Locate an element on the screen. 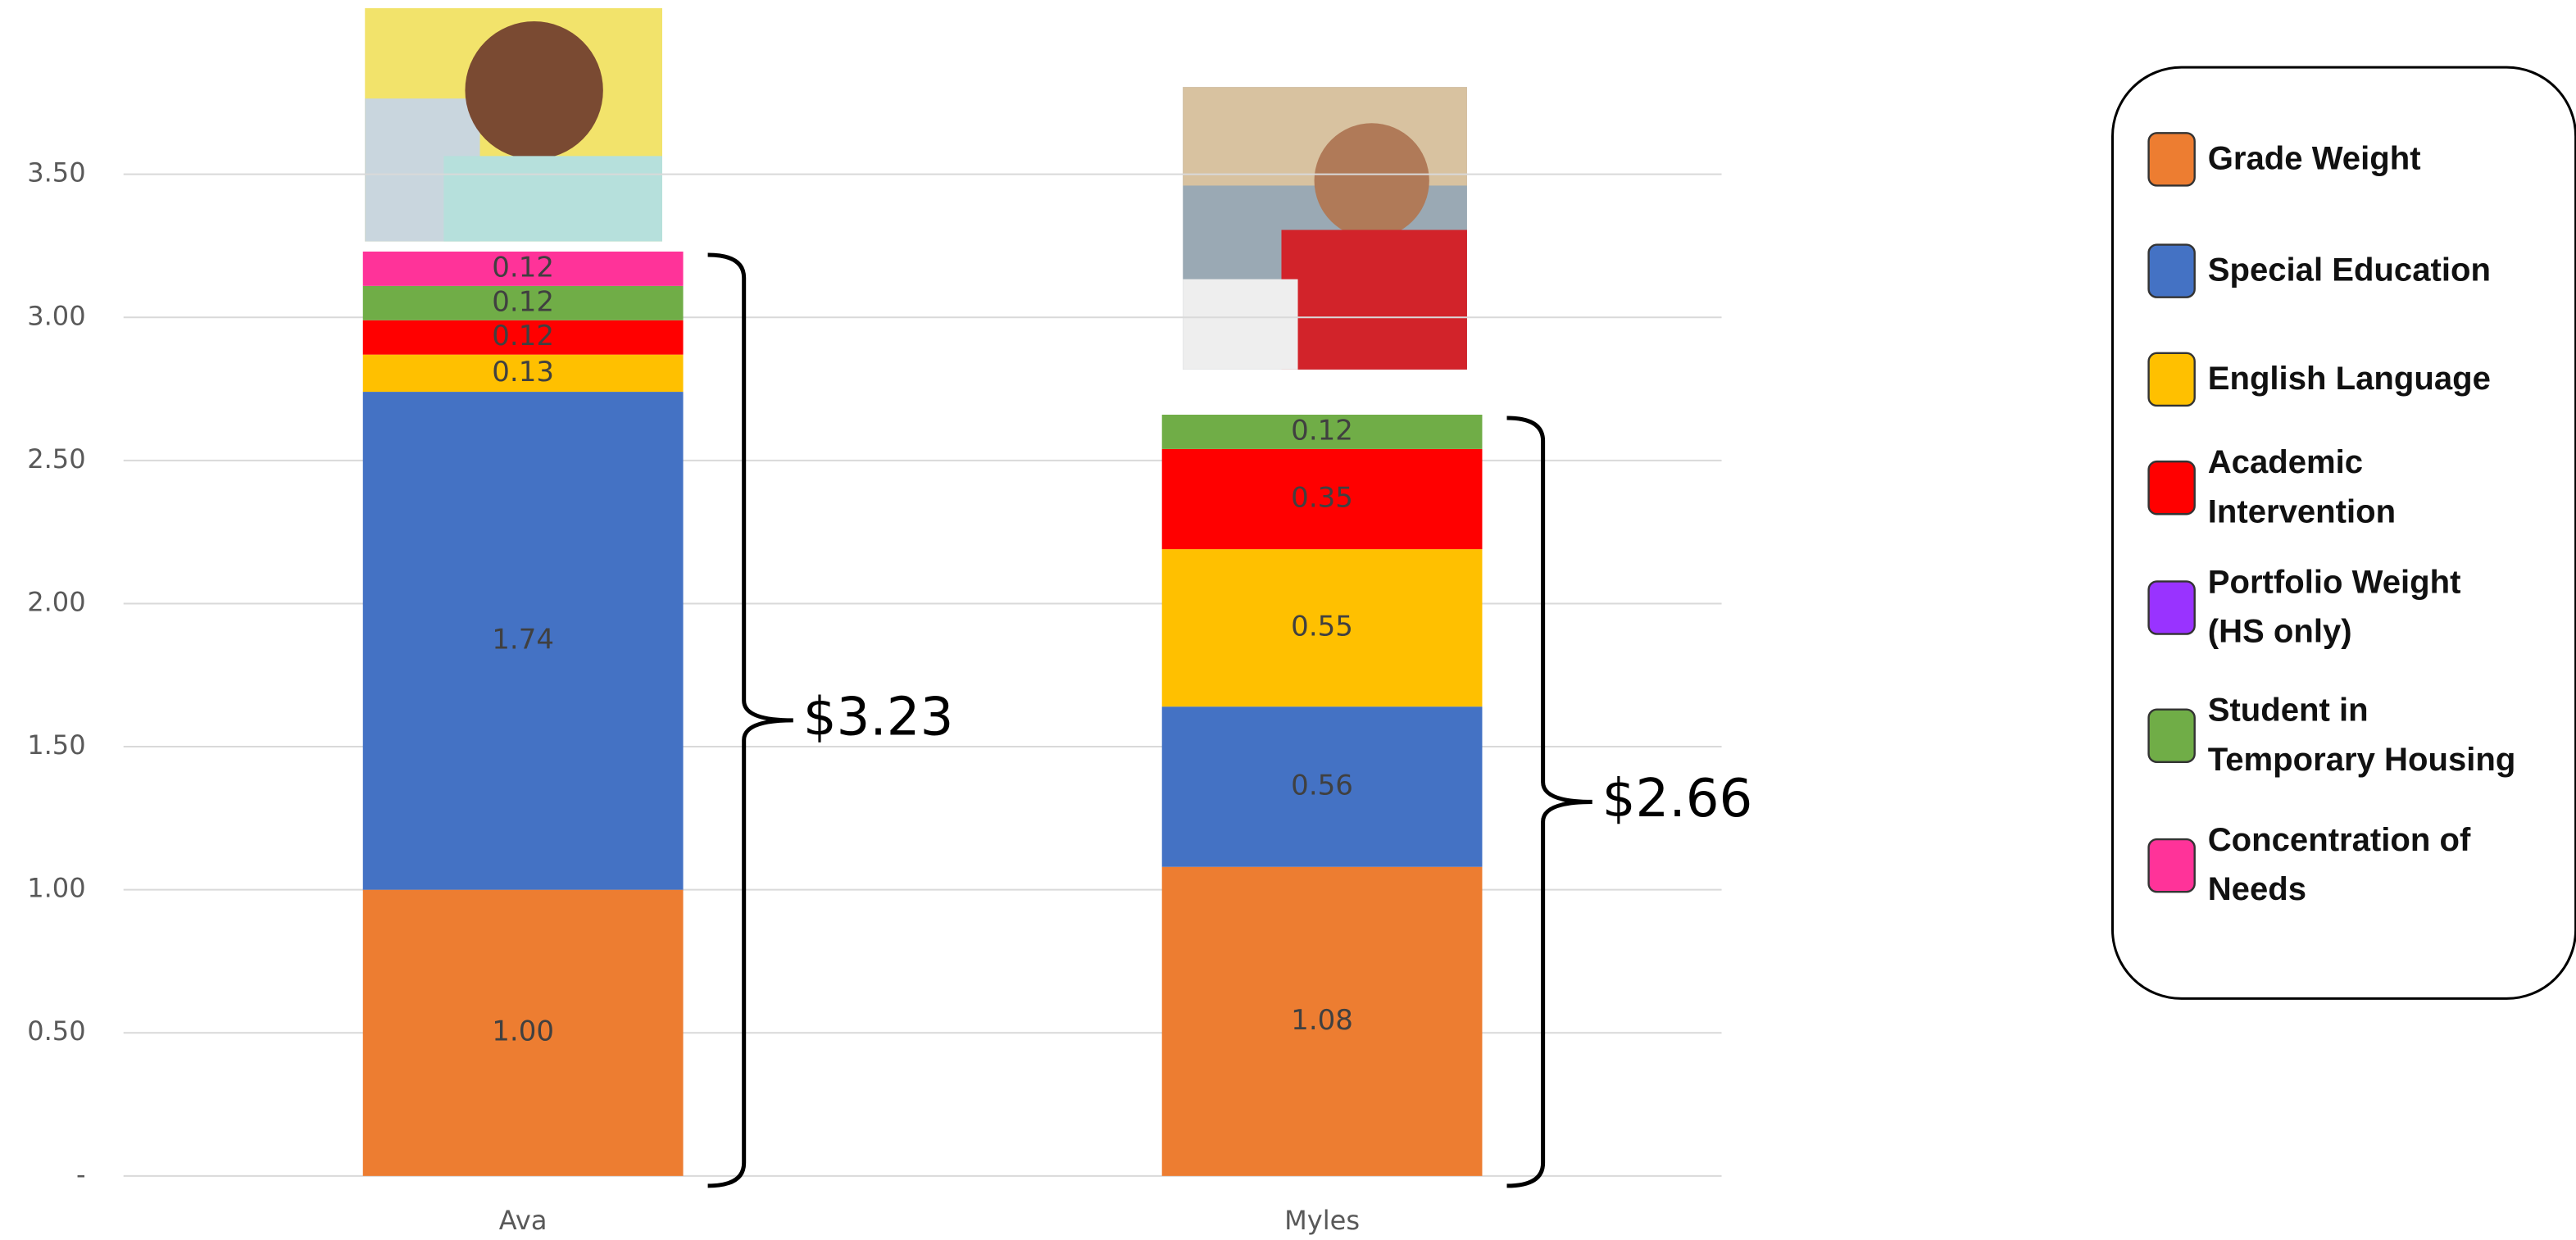 The height and width of the screenshot is (1240, 2576). total-label: $3.23 is located at coordinates (878, 717).